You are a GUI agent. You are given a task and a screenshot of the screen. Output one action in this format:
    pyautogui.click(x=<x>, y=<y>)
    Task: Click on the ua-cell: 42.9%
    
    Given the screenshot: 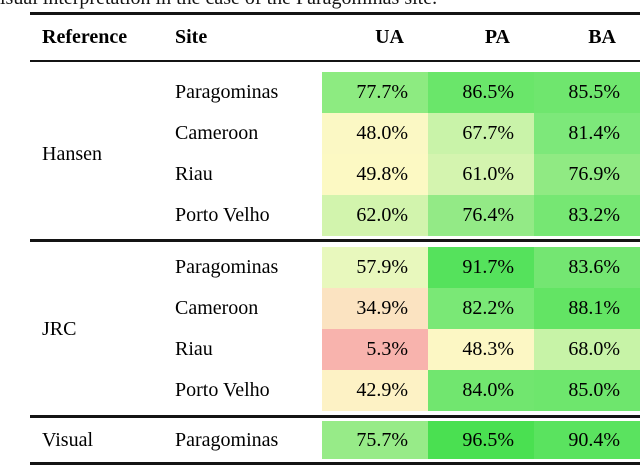 What is the action you would take?
    pyautogui.click(x=375, y=390)
    